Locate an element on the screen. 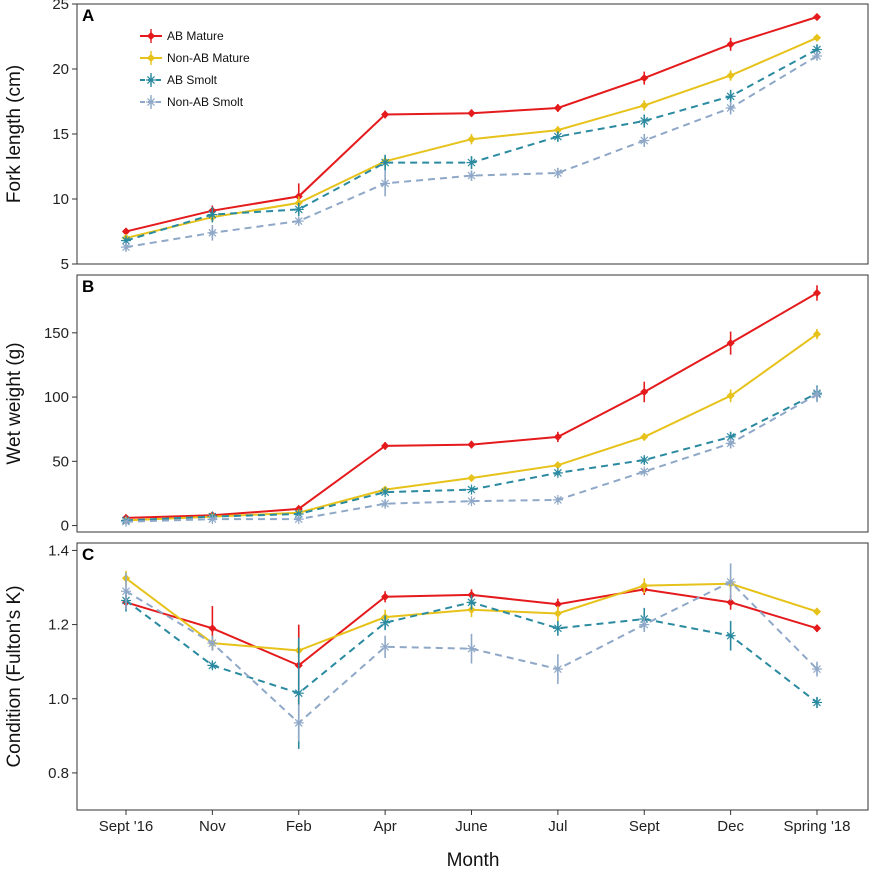 This screenshot has width=871, height=871. legend-entry: AB Mature is located at coordinates (182, 36).